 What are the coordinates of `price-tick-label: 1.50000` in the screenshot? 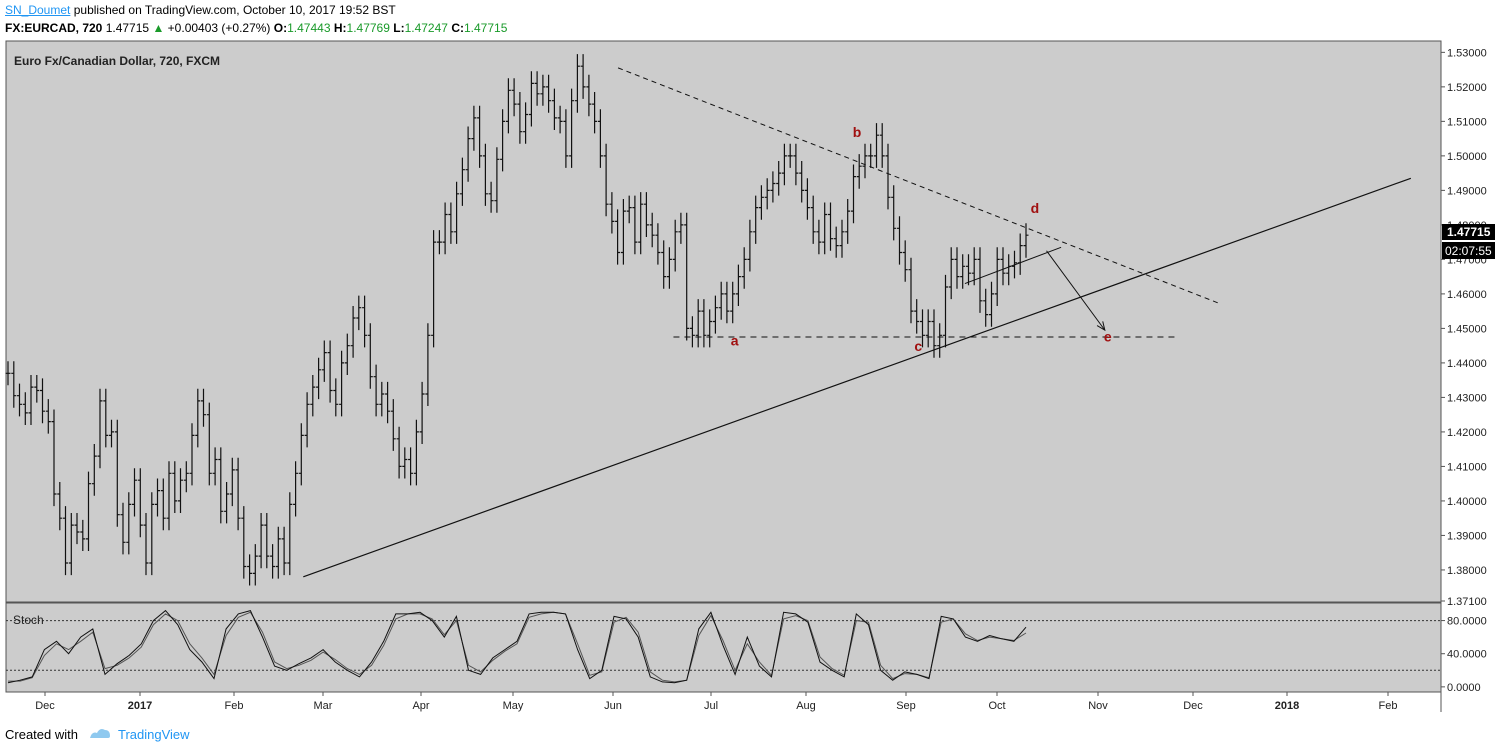 It's located at (1467, 157).